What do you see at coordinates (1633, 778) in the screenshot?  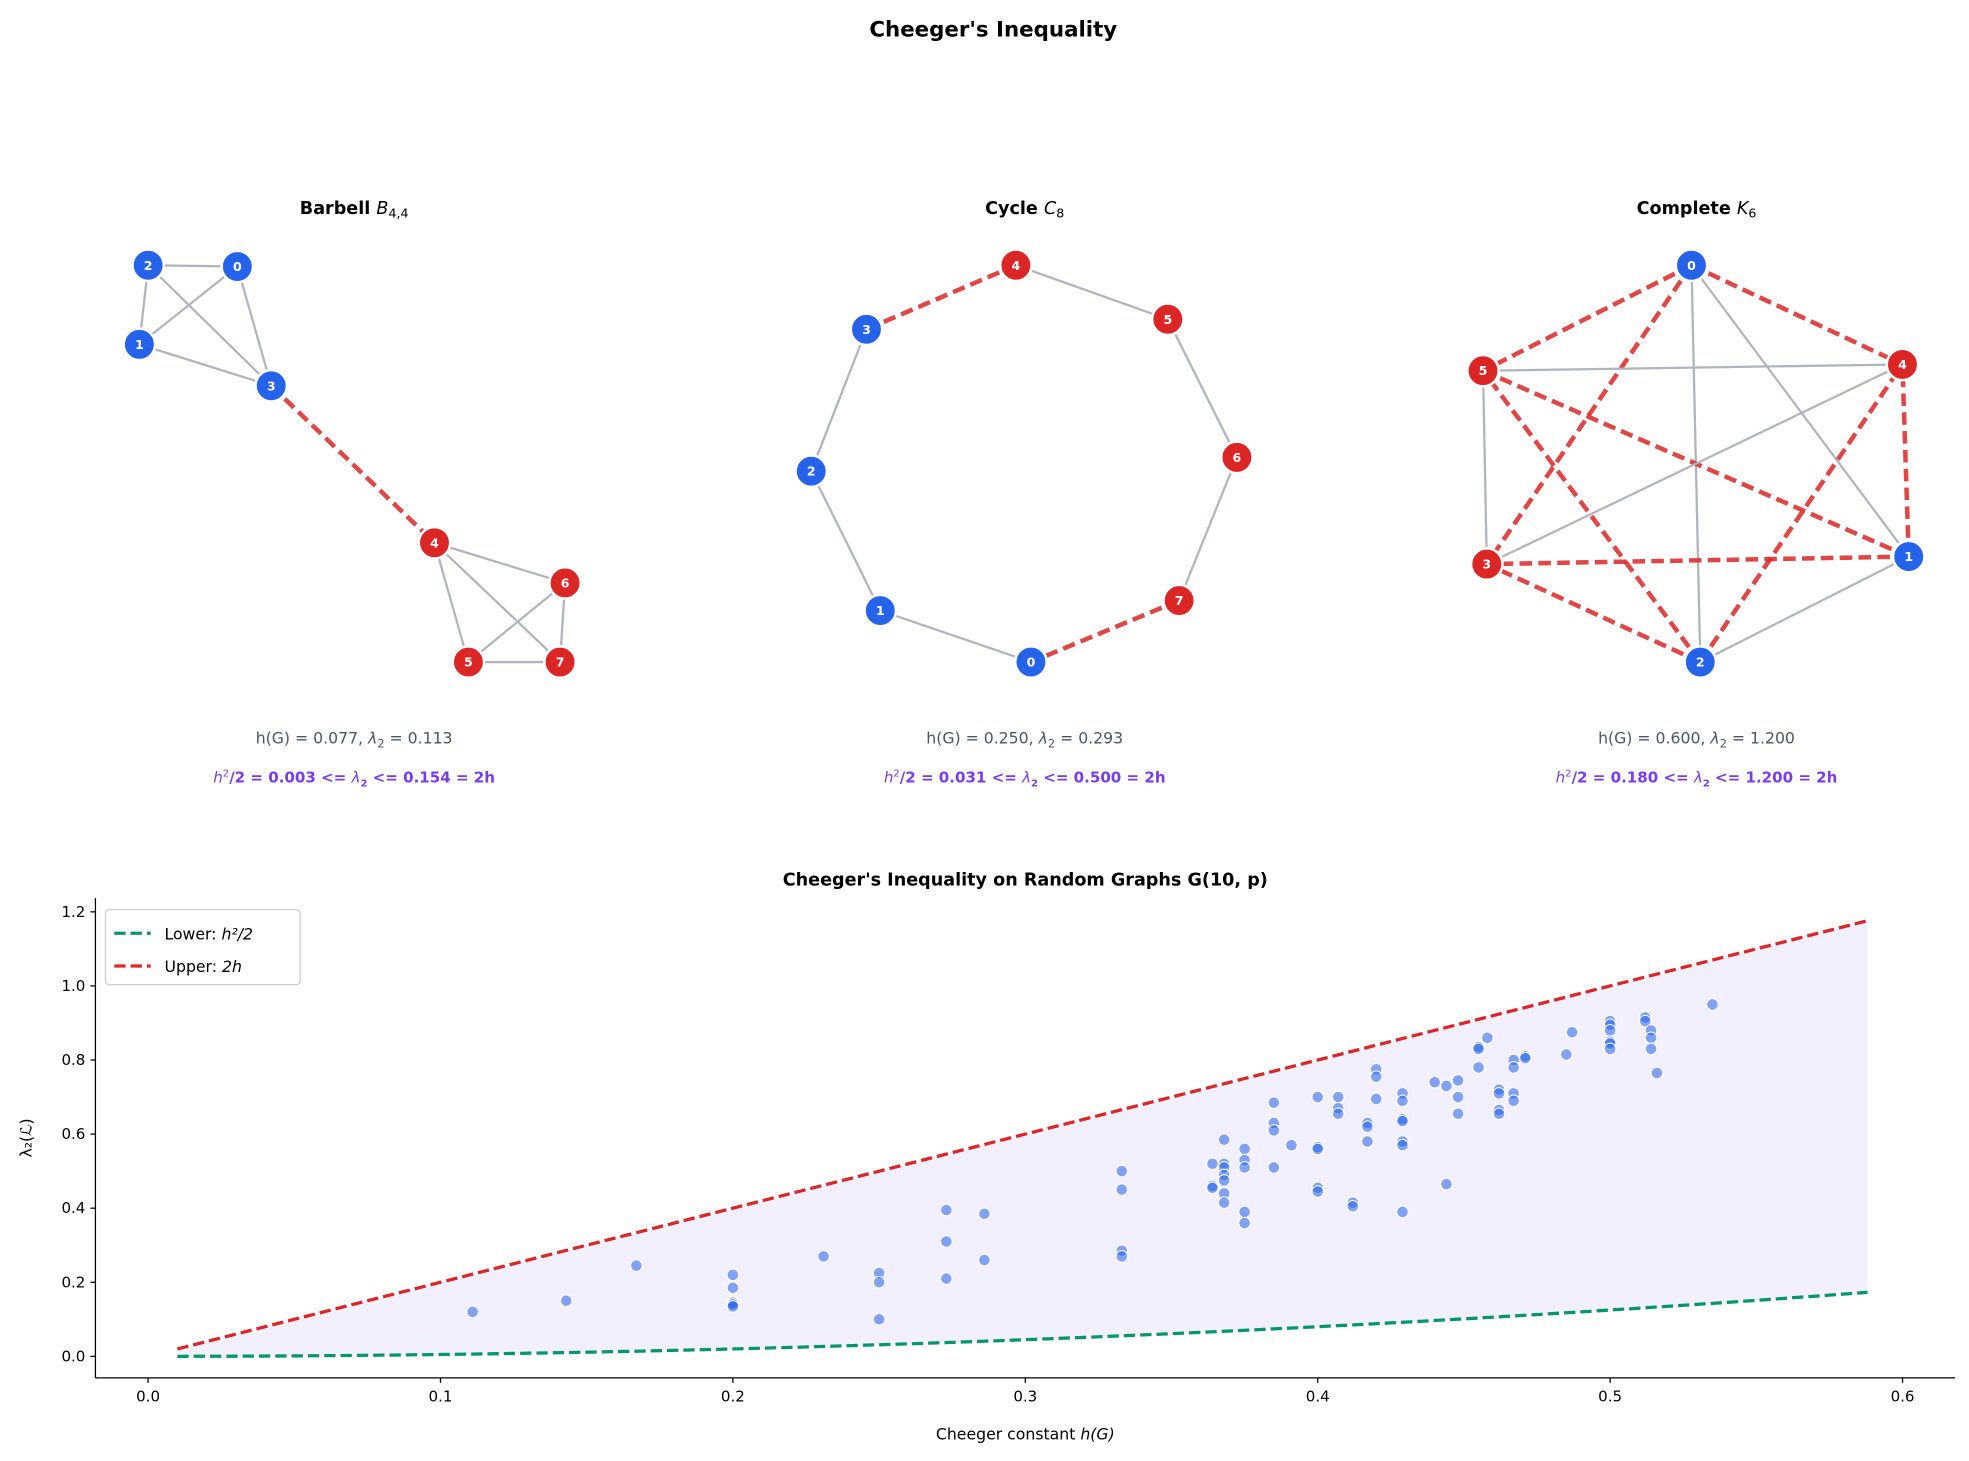 I see `lower-bound: /2 = 0.180 <=` at bounding box center [1633, 778].